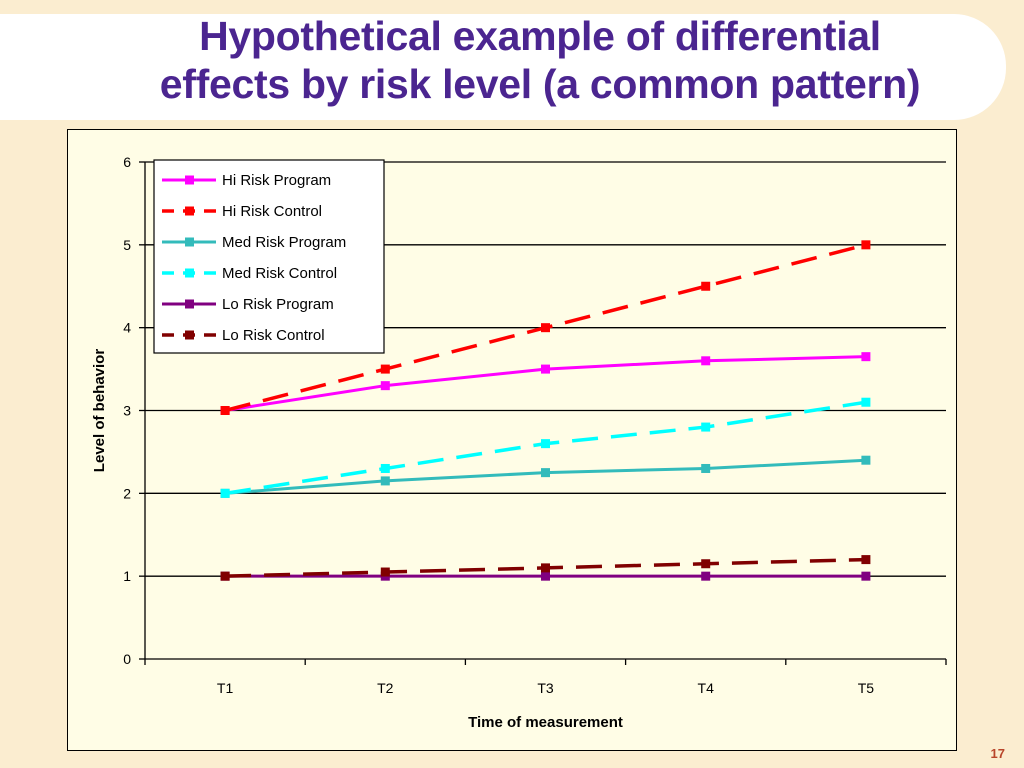 The height and width of the screenshot is (768, 1024). Describe the element at coordinates (540, 36) in the screenshot. I see `slide-title-line-1: Hypothetical example of differential` at that location.